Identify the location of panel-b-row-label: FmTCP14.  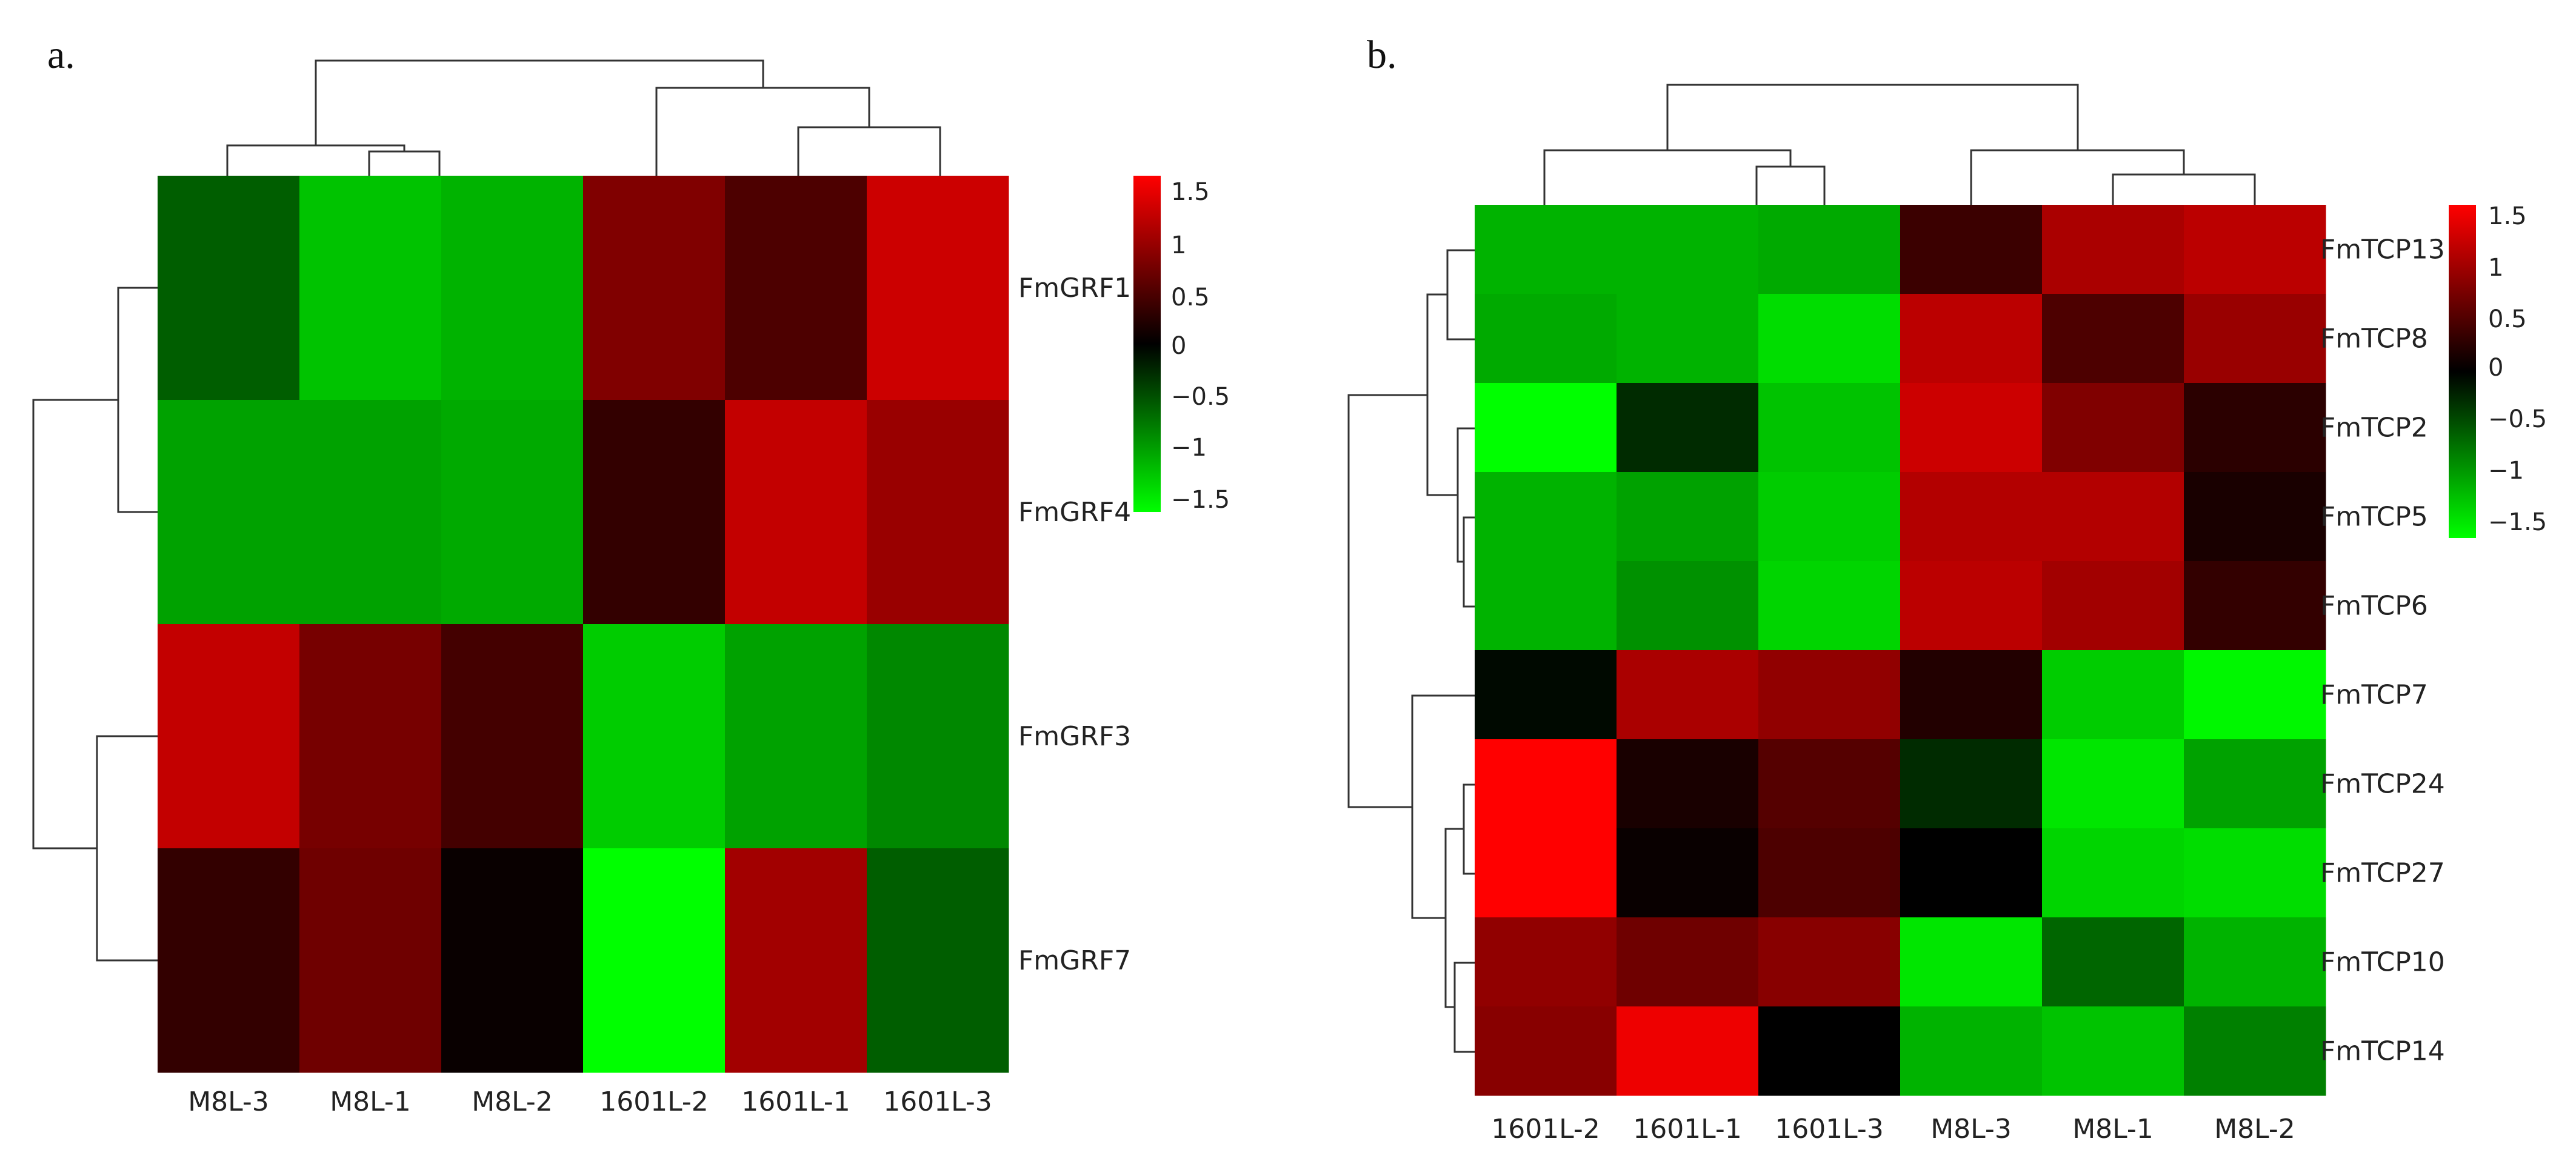
(2383, 1051).